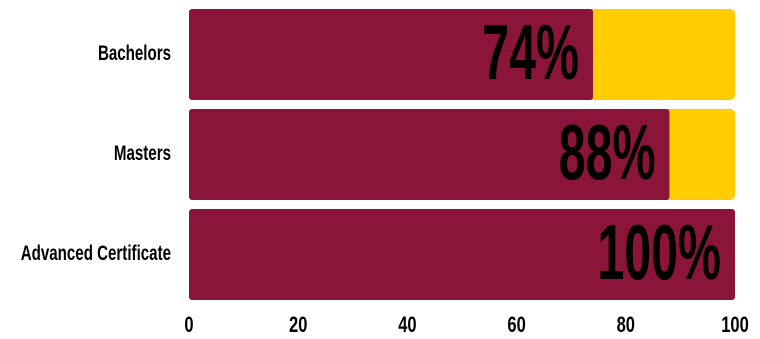  I want to click on category-label: Bachelors, so click(134, 53).